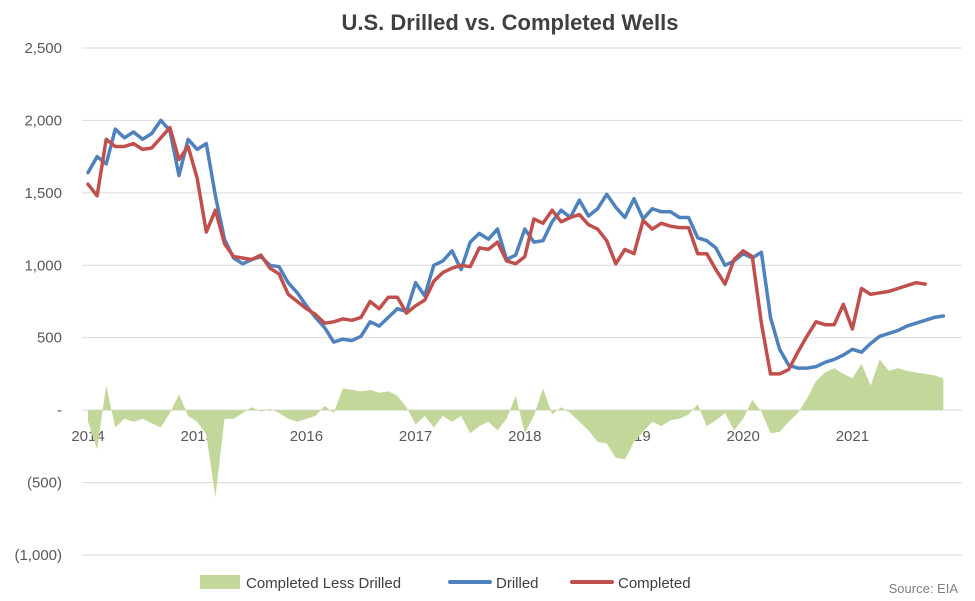  What do you see at coordinates (306, 436) in the screenshot?
I see `x-tick-label: 2016` at bounding box center [306, 436].